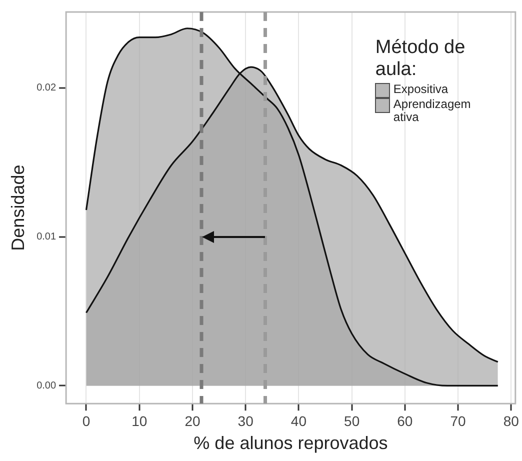 The height and width of the screenshot is (461, 522). Describe the element at coordinates (458, 420) in the screenshot. I see `x-tick-label: 70` at that location.